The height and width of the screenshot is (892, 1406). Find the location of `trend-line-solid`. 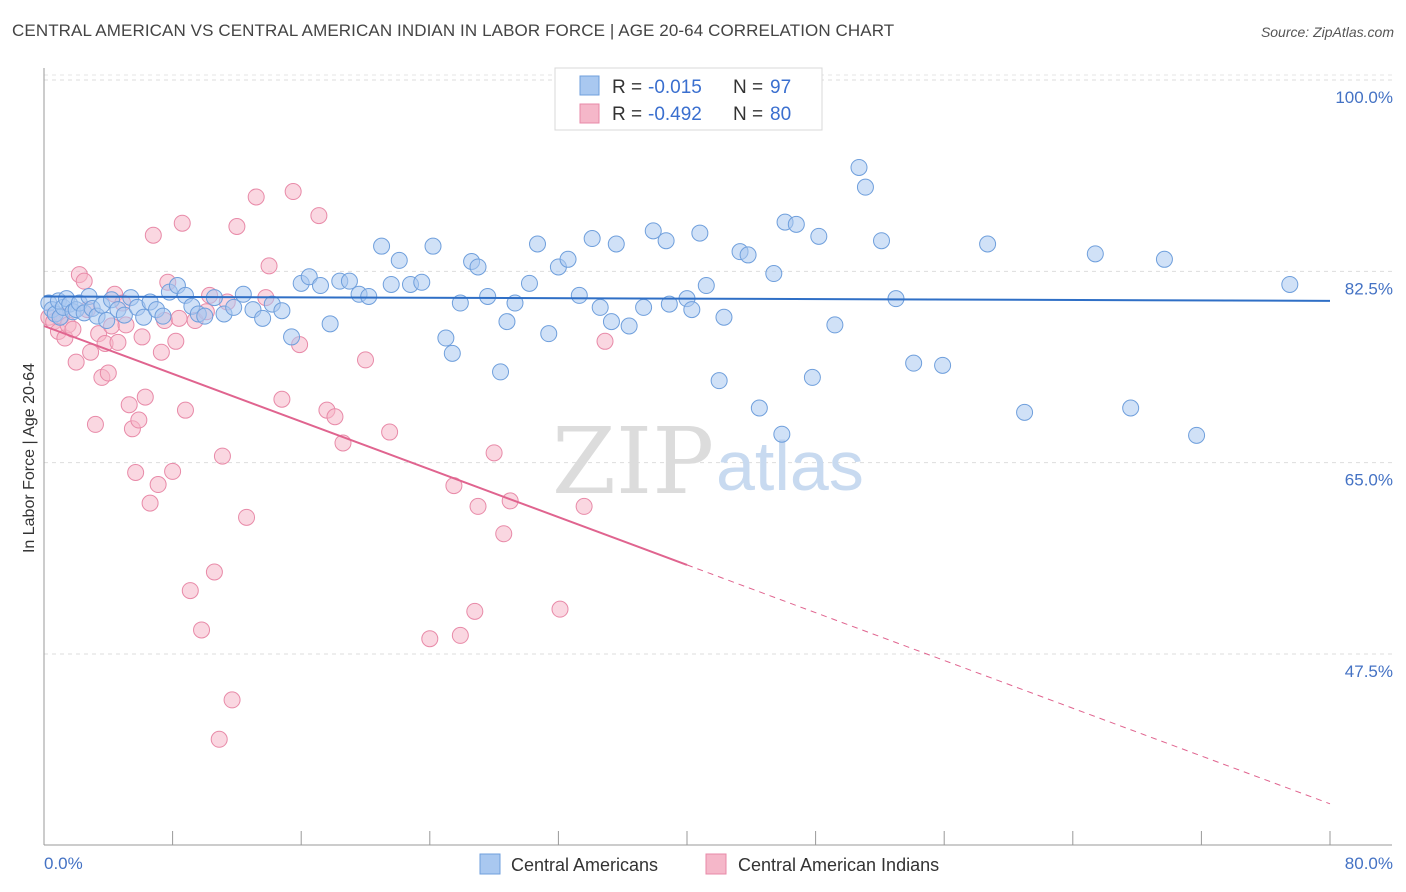

trend-line-solid is located at coordinates (365, 445).